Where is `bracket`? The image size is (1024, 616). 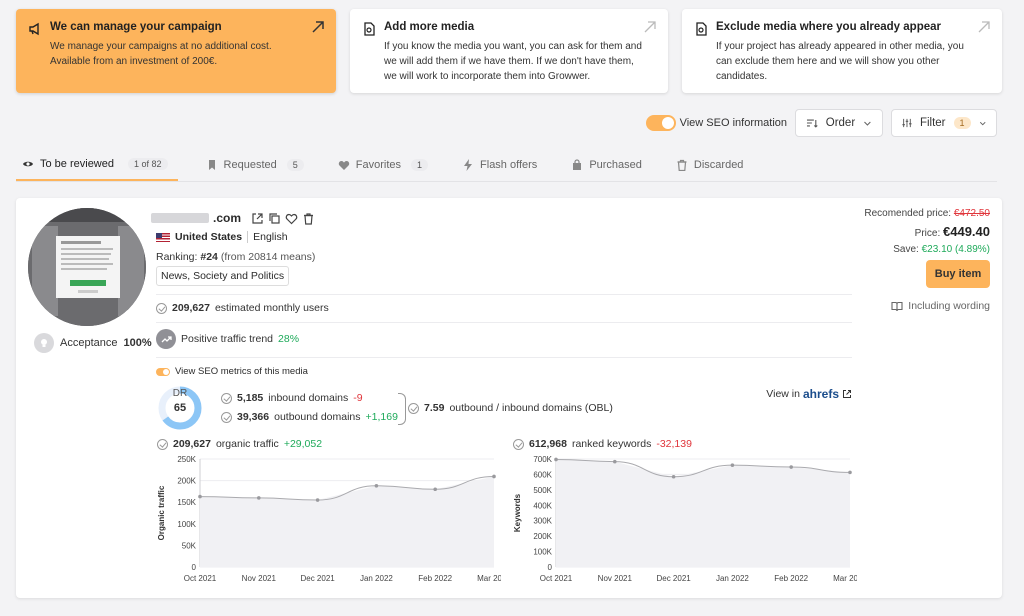
bracket is located at coordinates (402, 409).